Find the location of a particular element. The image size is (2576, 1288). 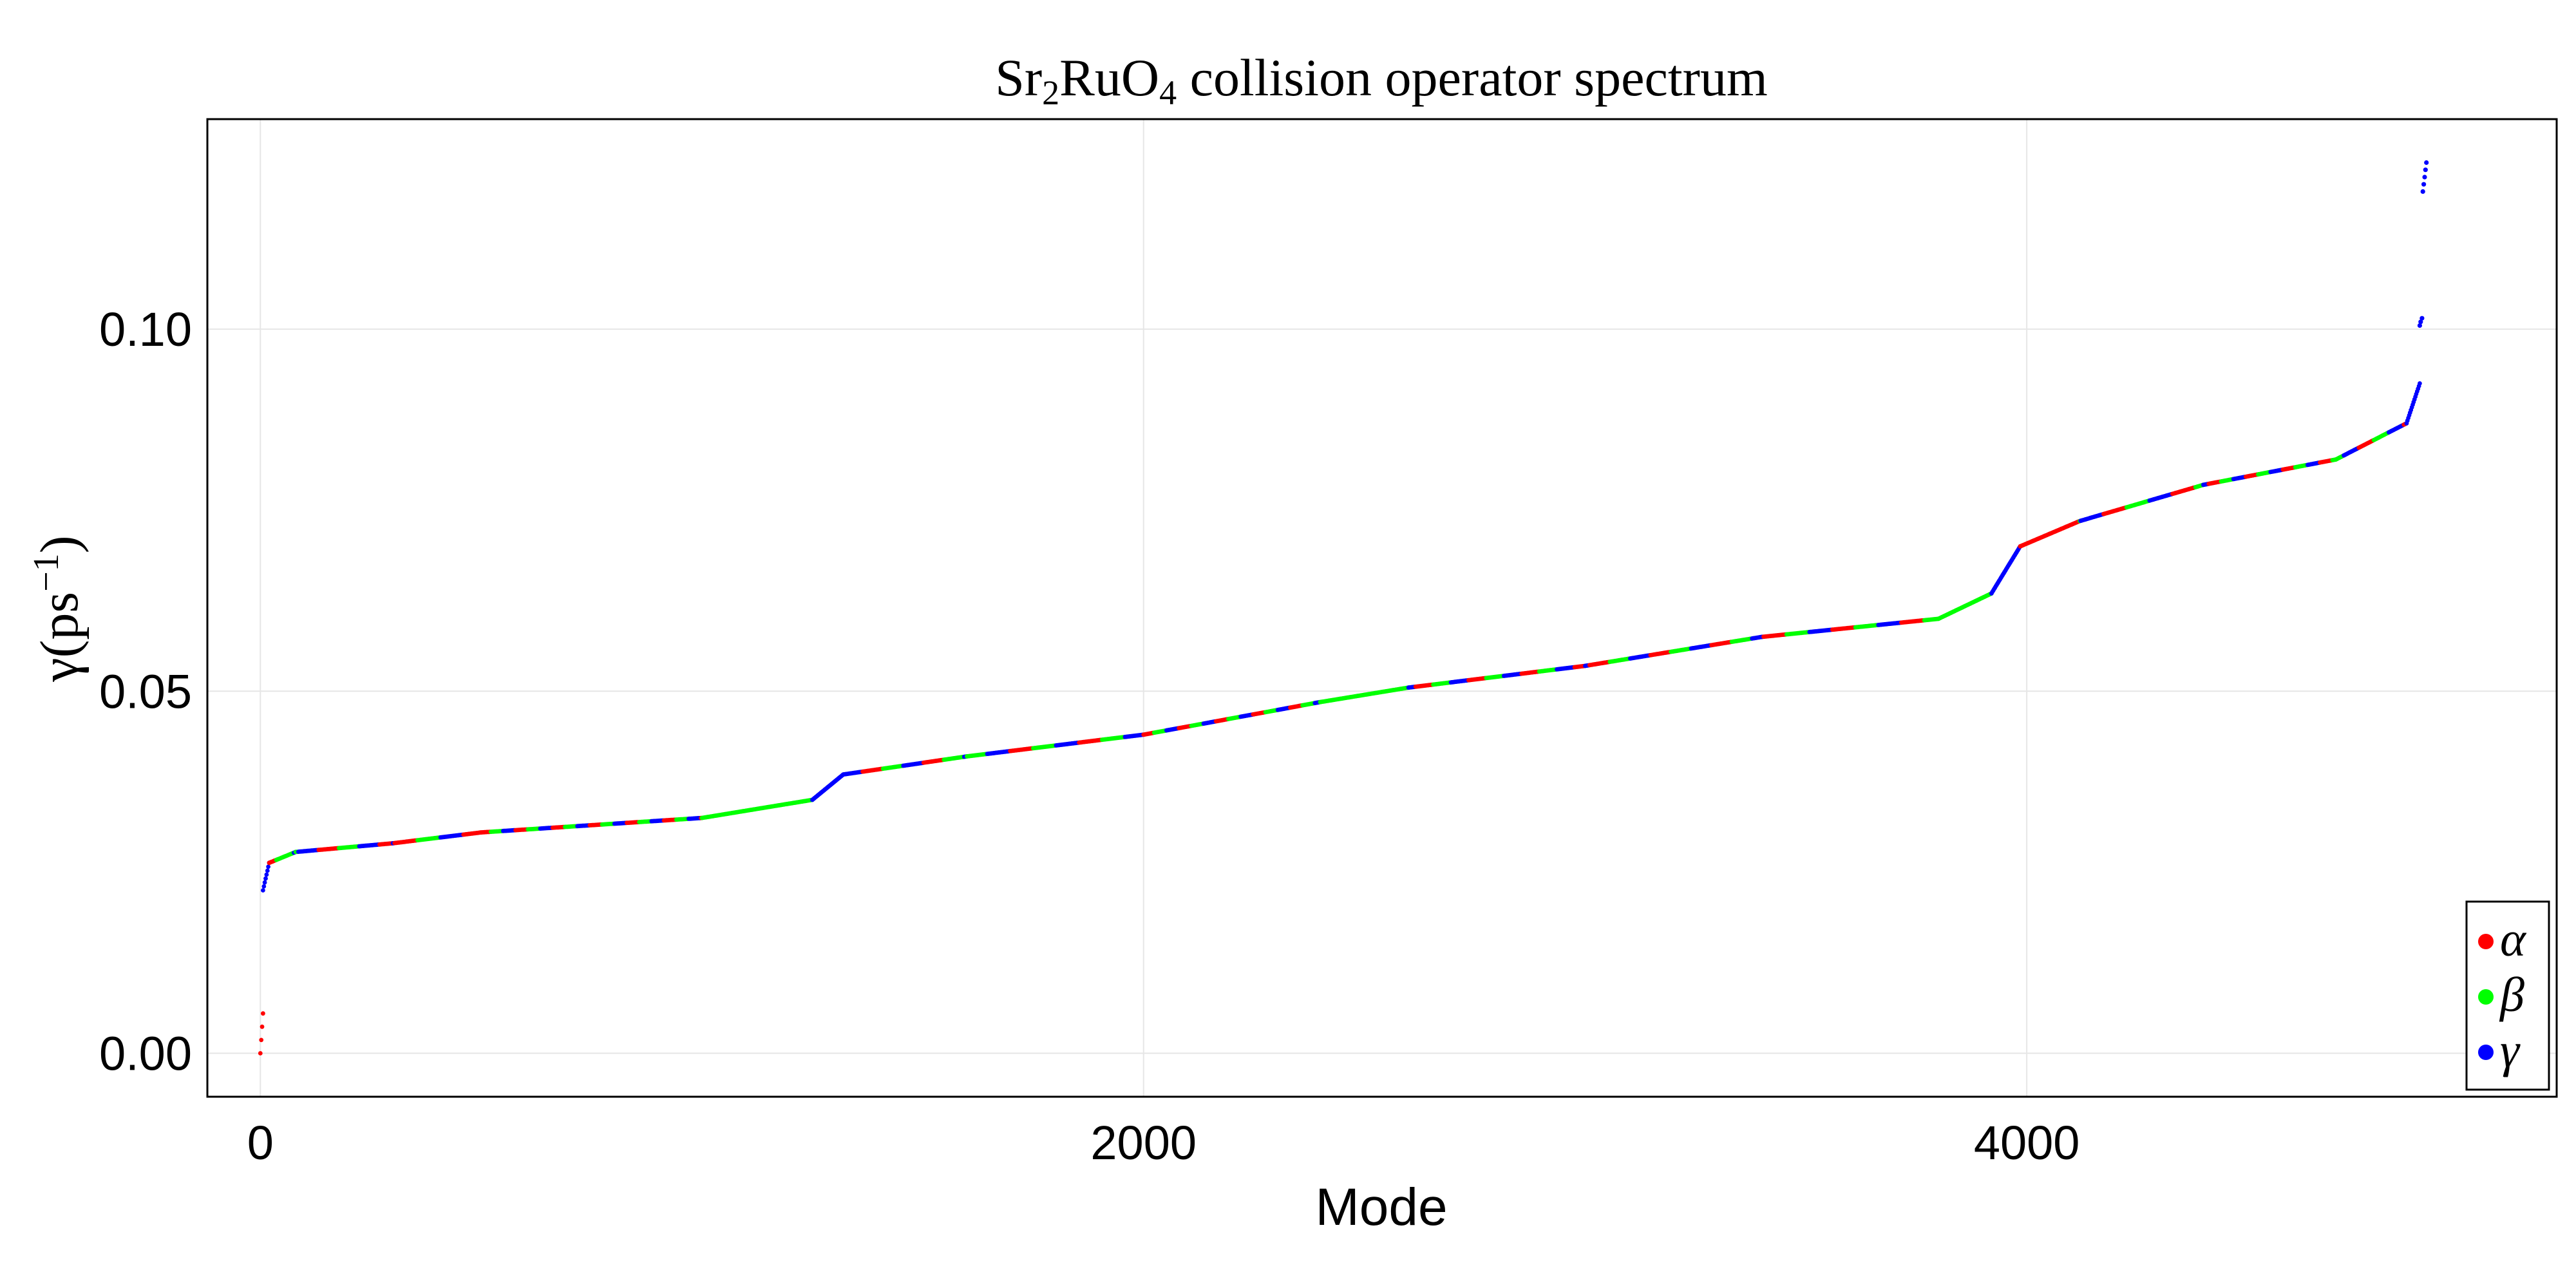

x-tick-label: 0 is located at coordinates (261, 1143).